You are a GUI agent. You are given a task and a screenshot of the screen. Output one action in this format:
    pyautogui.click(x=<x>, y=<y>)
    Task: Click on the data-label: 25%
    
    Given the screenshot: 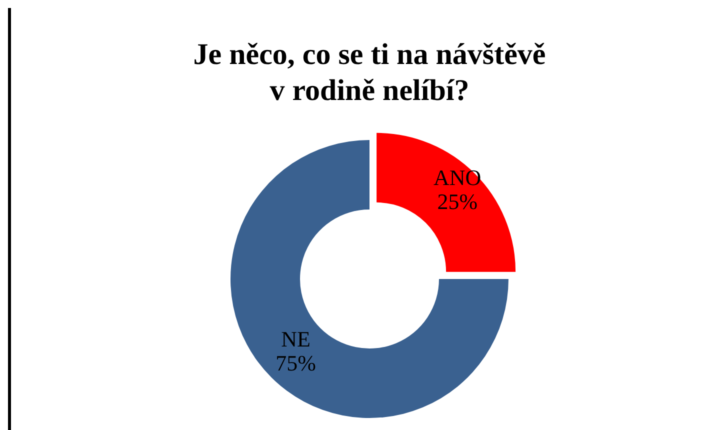 What is the action you would take?
    pyautogui.click(x=457, y=201)
    